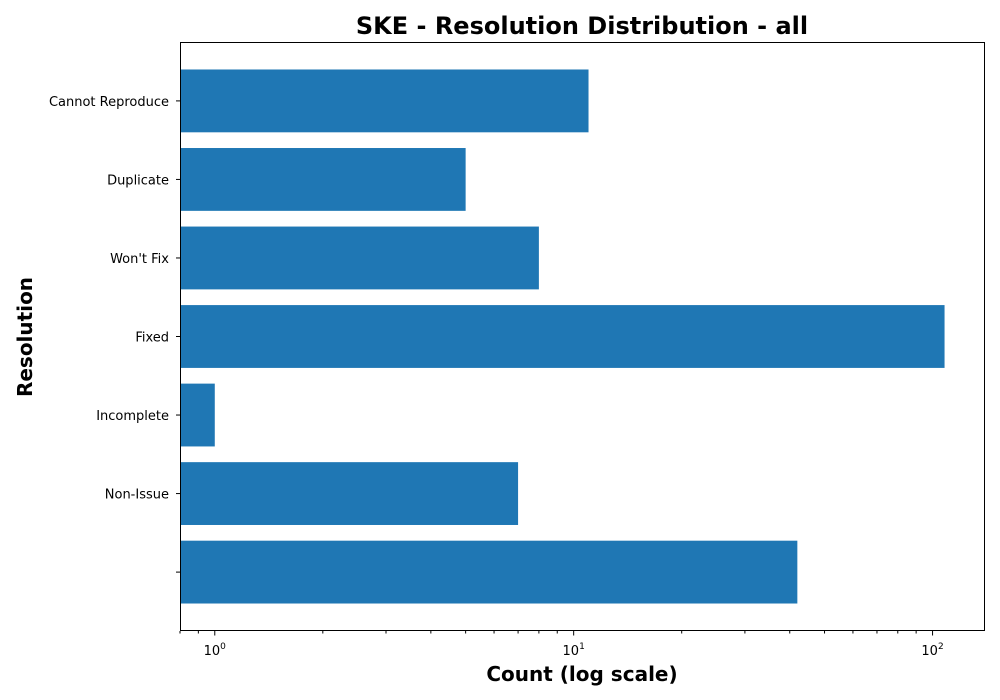  I want to click on y-axis-label: Resolution, so click(25, 337).